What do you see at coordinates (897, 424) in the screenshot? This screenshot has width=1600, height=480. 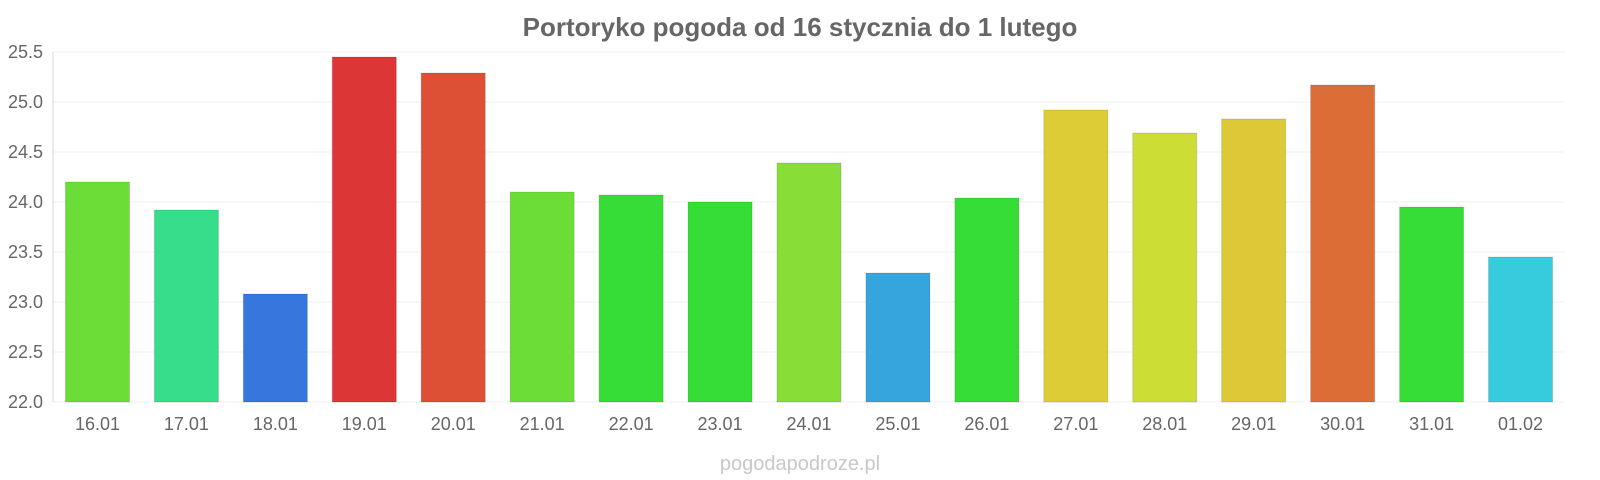 I see `x-tick-label: 25.01` at bounding box center [897, 424].